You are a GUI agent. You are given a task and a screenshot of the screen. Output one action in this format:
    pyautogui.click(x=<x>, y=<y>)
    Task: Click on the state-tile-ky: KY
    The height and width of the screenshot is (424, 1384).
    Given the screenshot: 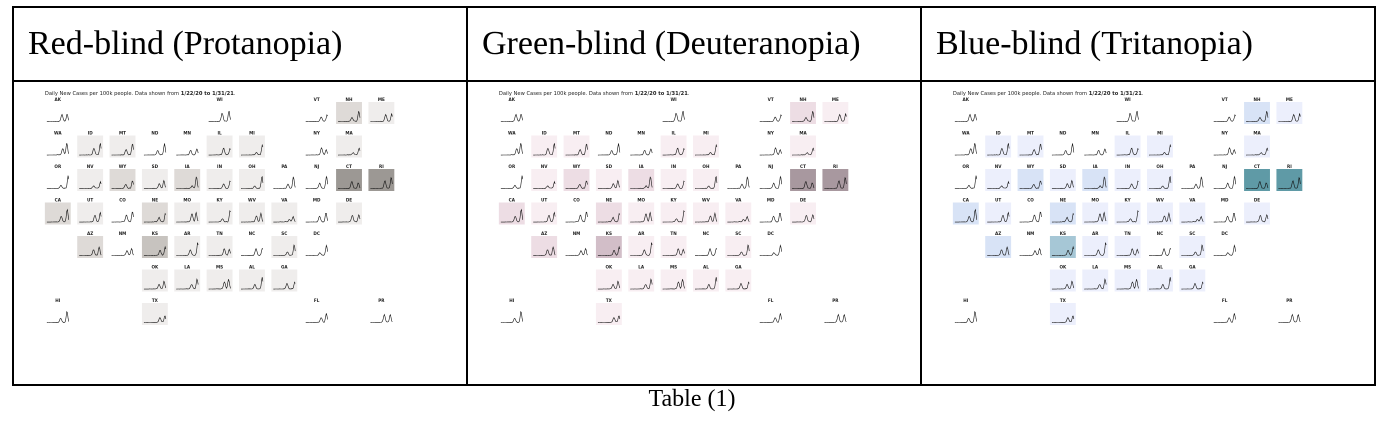 What is the action you would take?
    pyautogui.click(x=219, y=211)
    